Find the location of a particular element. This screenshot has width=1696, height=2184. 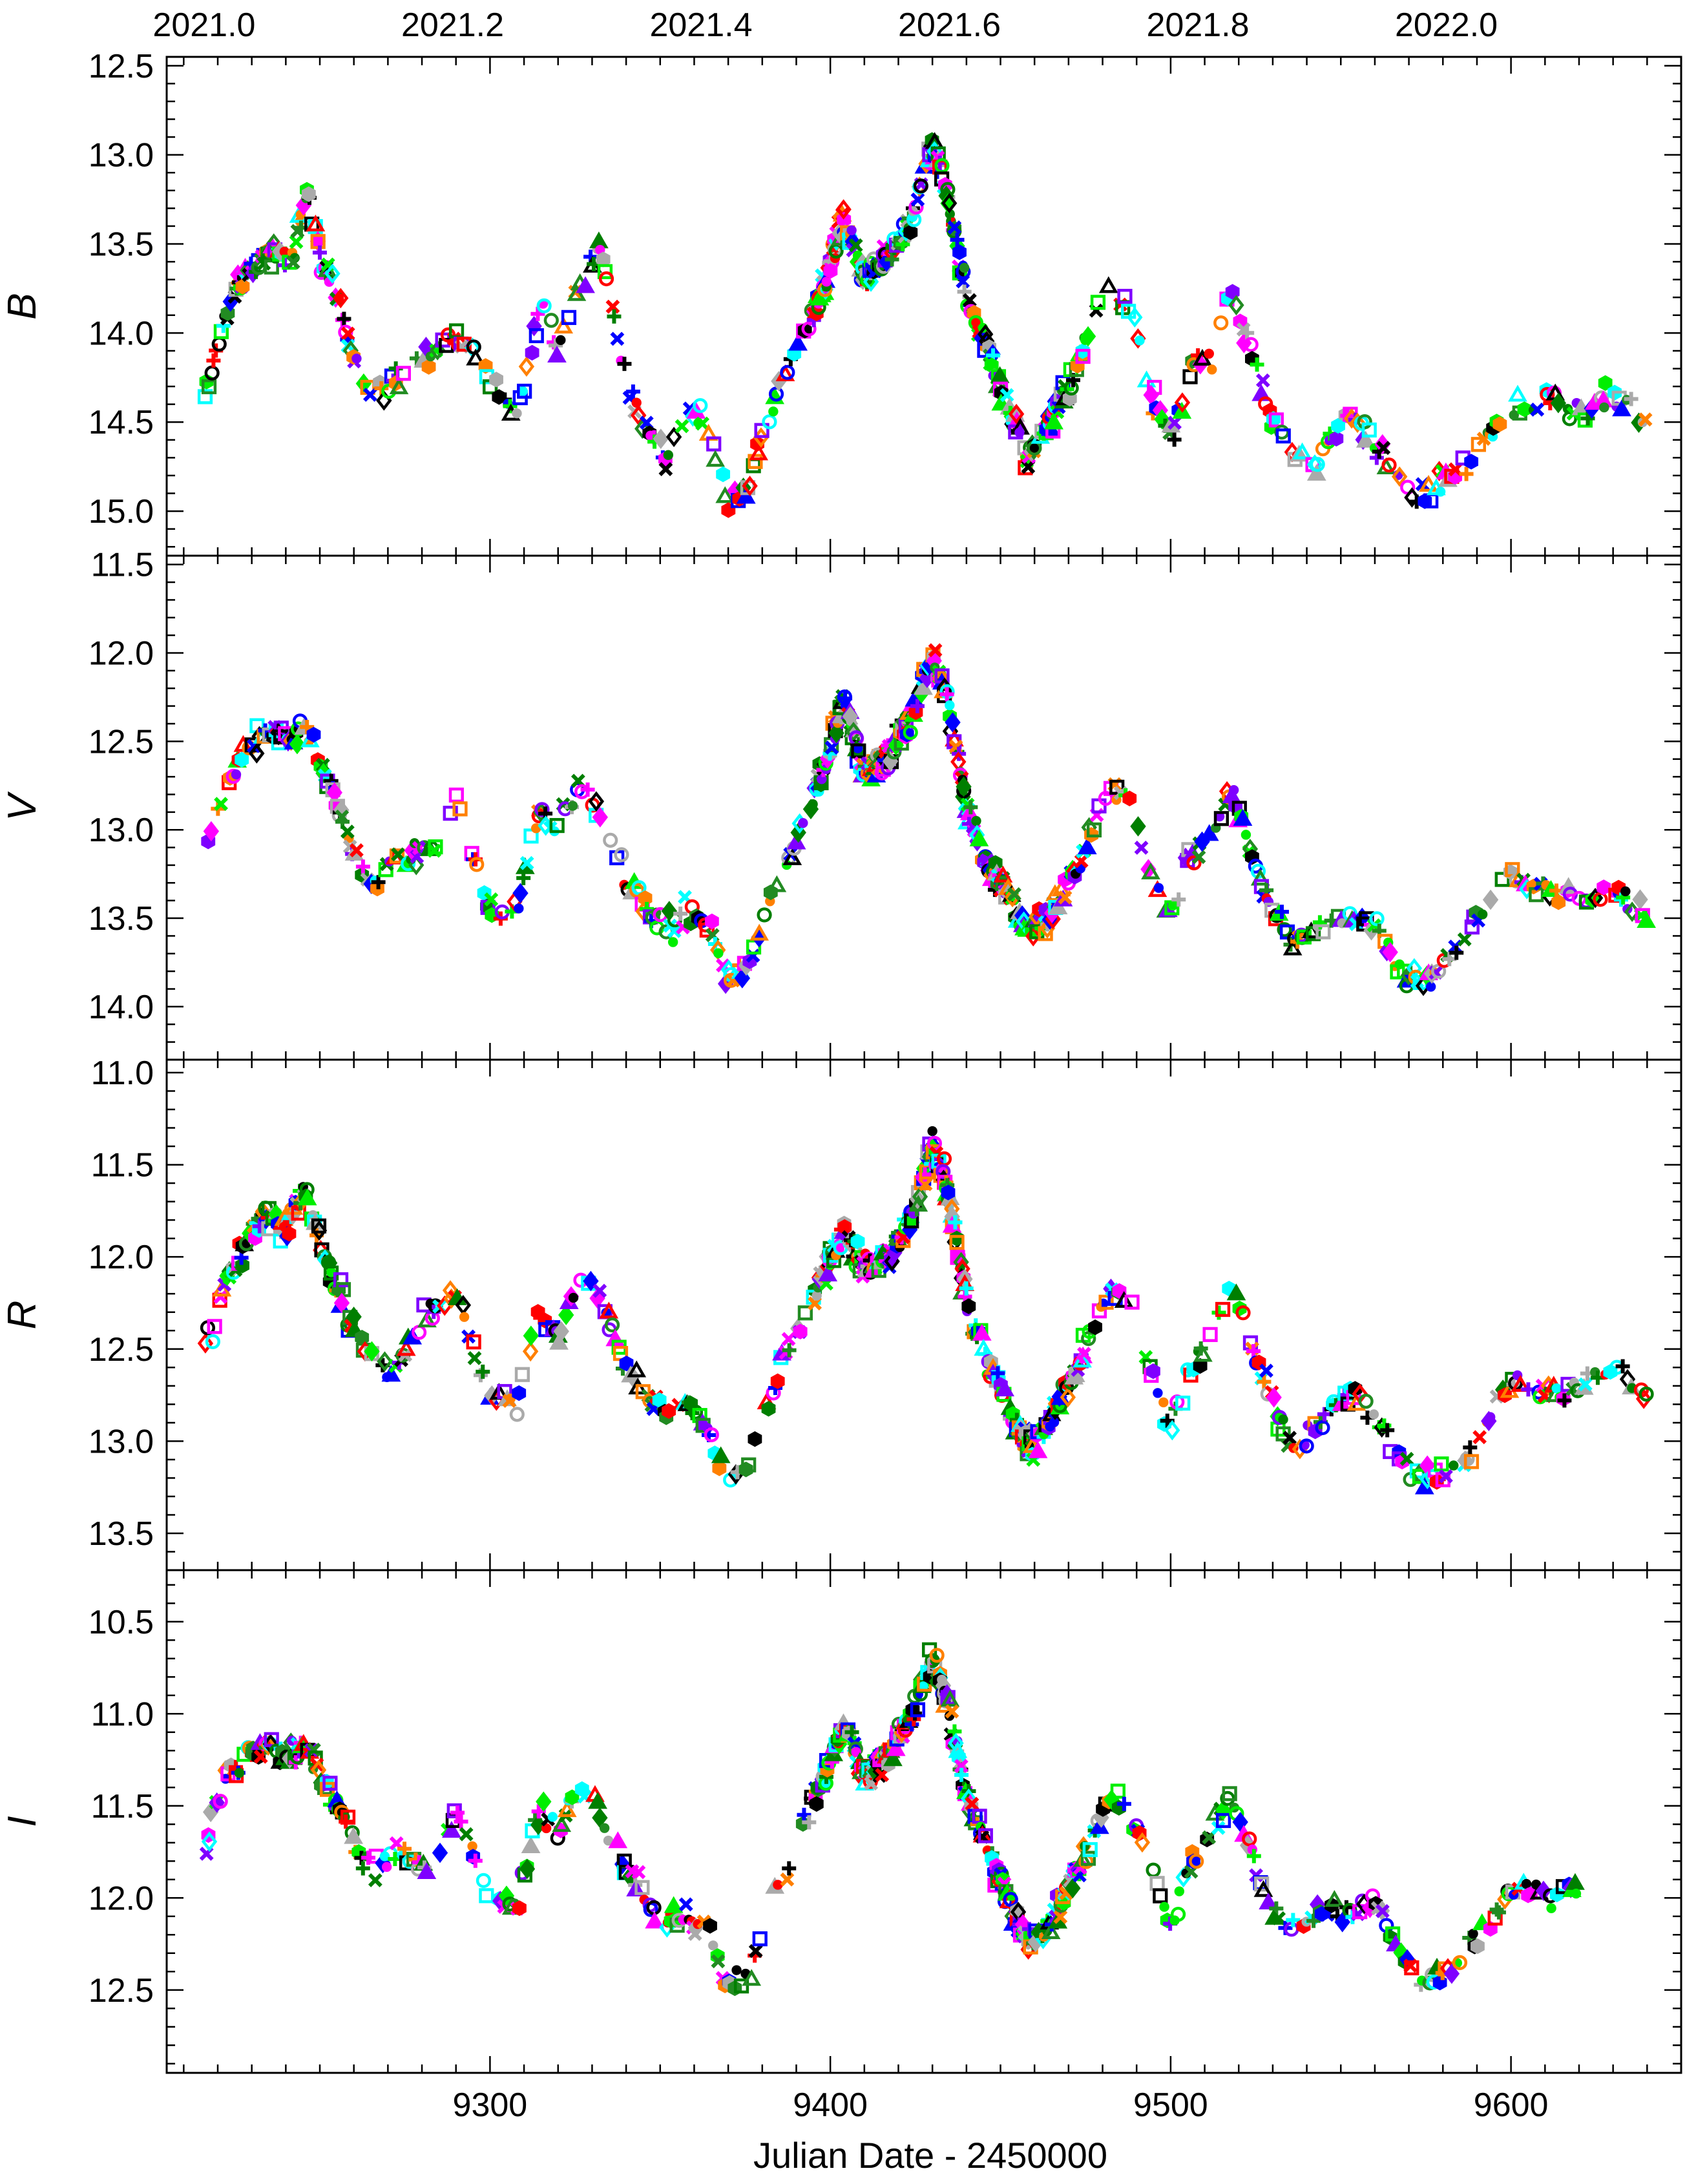

y-tick-label: 13.5 is located at coordinates (121, 1534).